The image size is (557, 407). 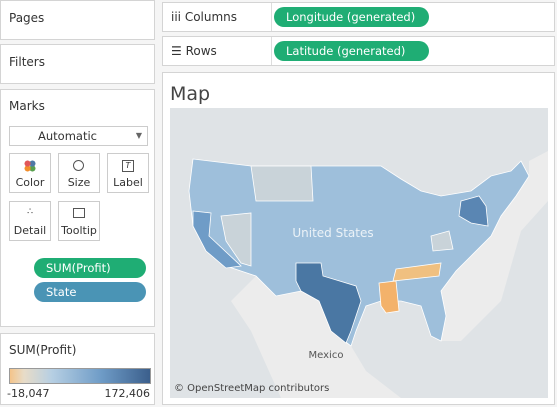 I want to click on map-label: United States, so click(x=332, y=233).